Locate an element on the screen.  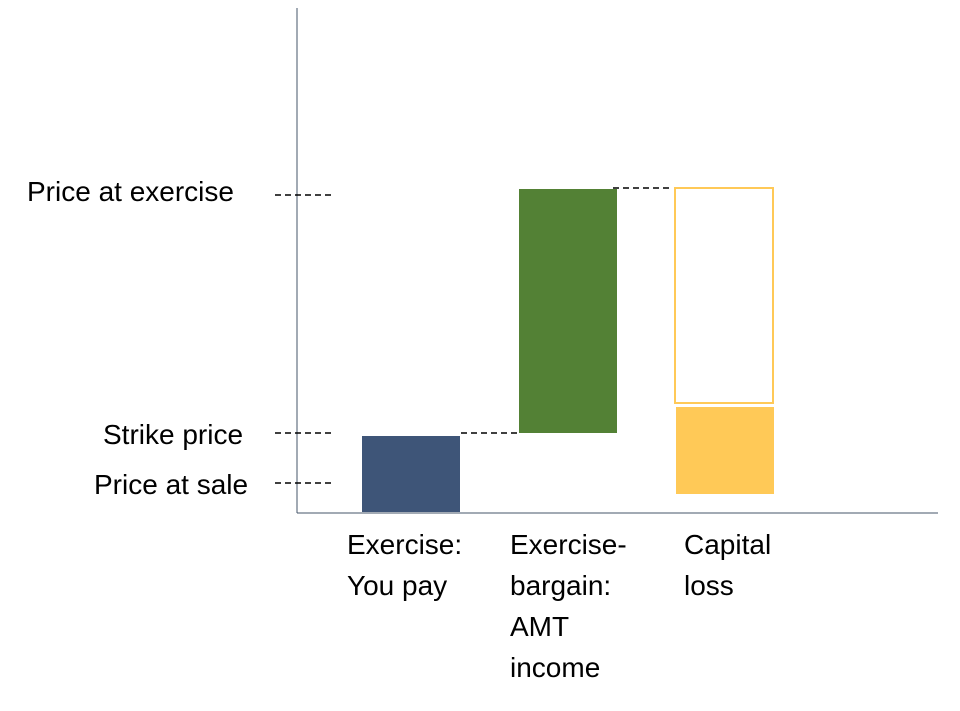
amt-income-bar is located at coordinates (568, 311).